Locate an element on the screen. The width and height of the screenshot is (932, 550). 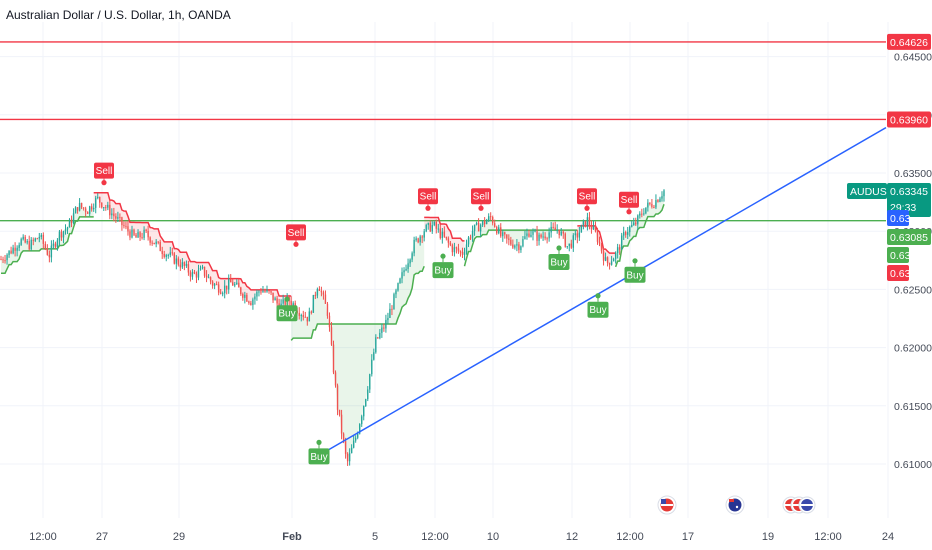
flag-cross is located at coordinates (731, 500).